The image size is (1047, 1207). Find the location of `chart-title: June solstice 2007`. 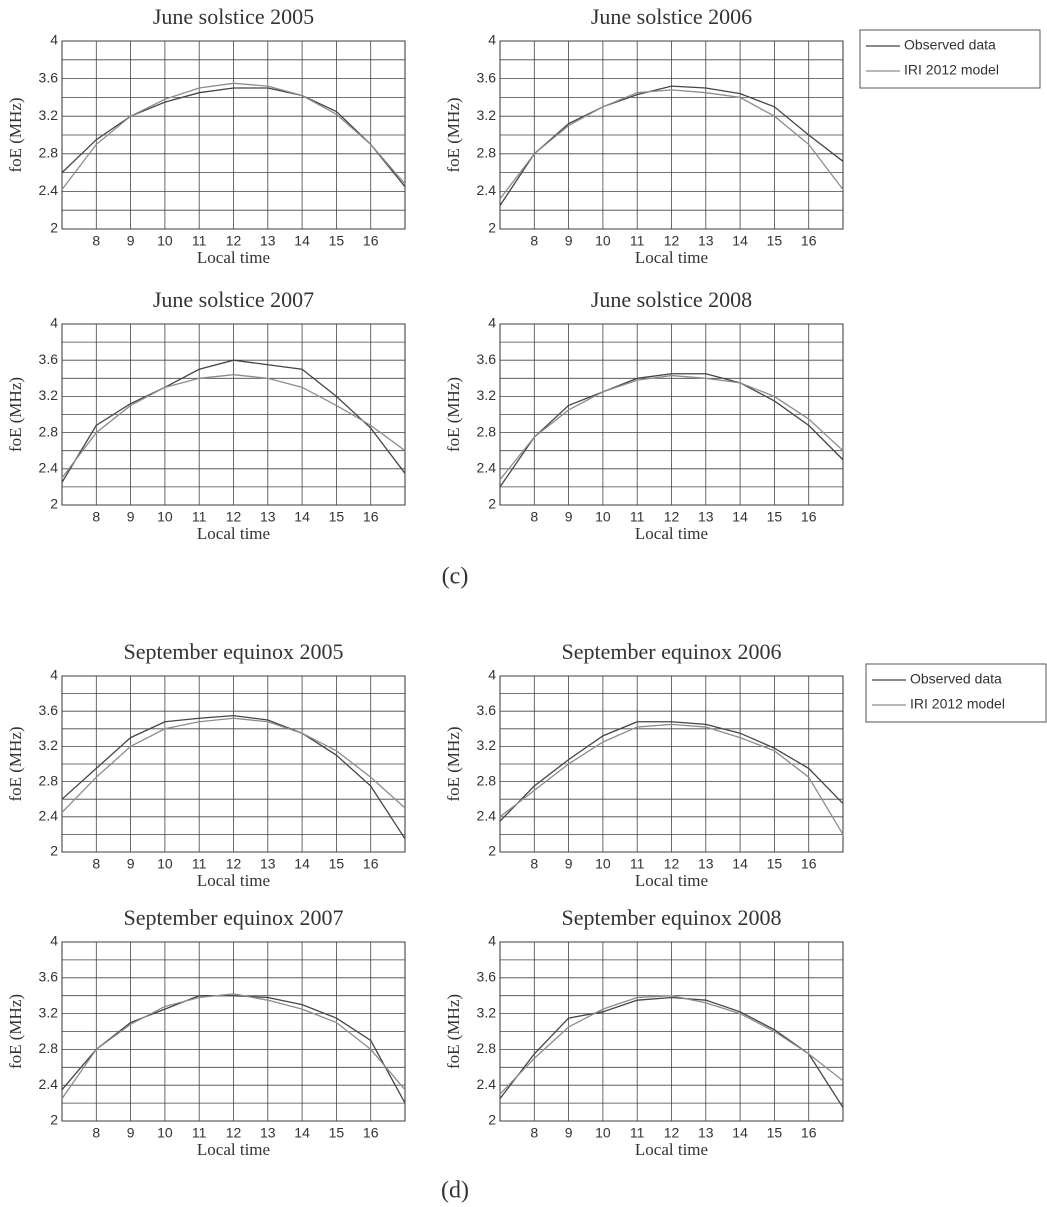

chart-title: June solstice 2007 is located at coordinates (233, 299).